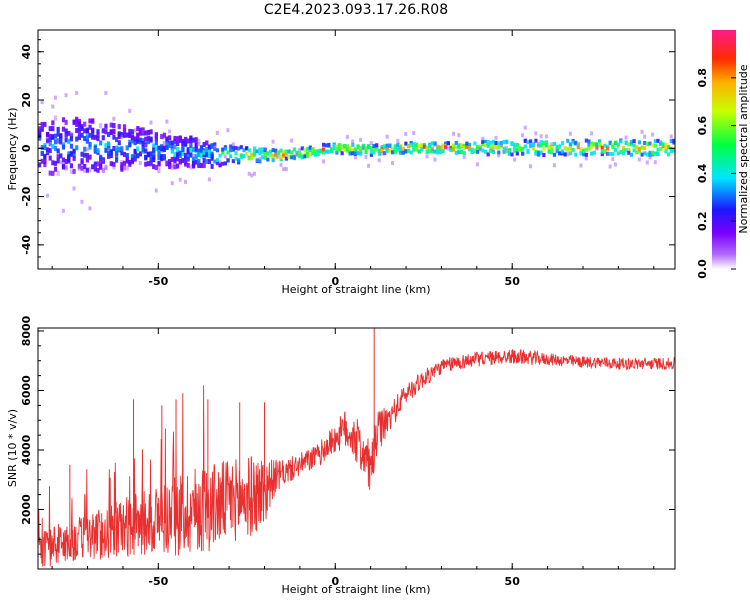 Image resolution: width=750 pixels, height=600 pixels. I want to click on colorbar-label: Normalized spectral amplitude, so click(743, 148).